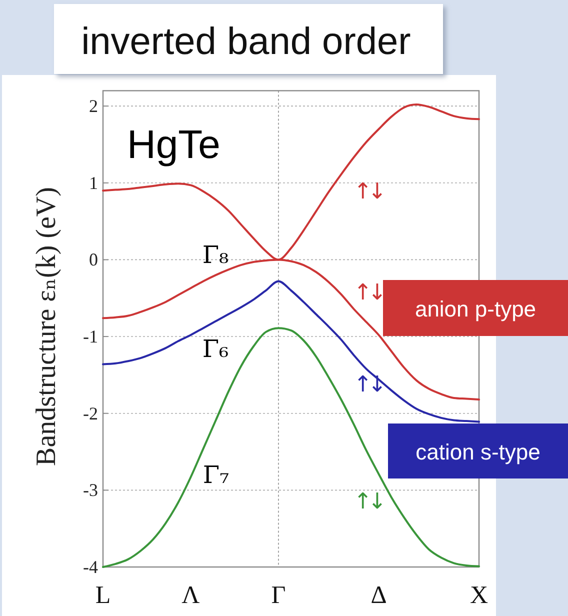 The image size is (568, 616). What do you see at coordinates (46, 326) in the screenshot?
I see `y-axis-title: Bandstructure εₙ(k) (eV)` at bounding box center [46, 326].